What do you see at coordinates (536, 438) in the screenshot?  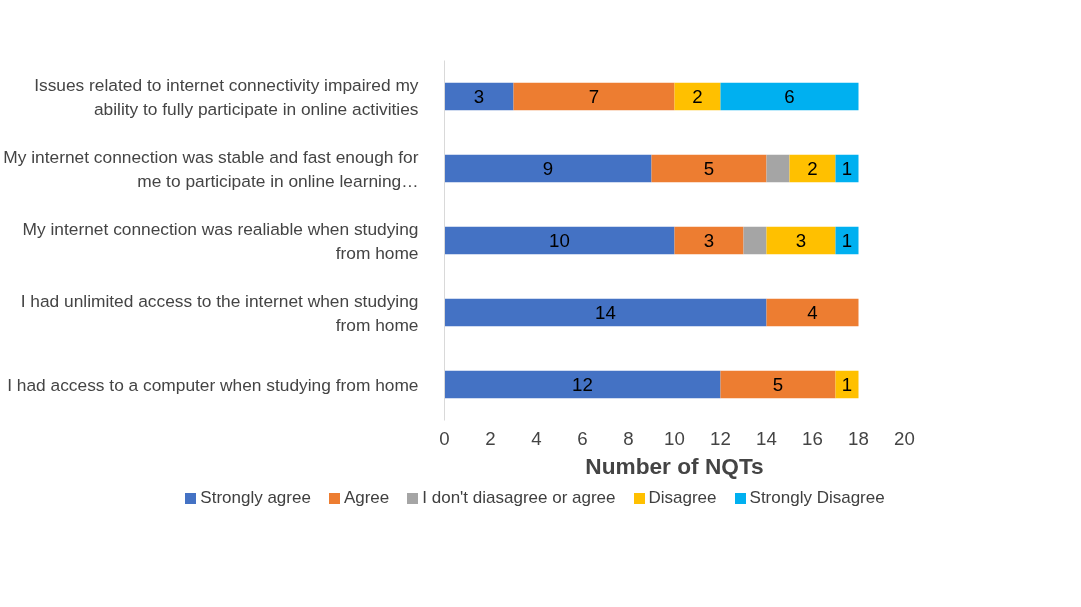 I see `x-tick-label: 4` at bounding box center [536, 438].